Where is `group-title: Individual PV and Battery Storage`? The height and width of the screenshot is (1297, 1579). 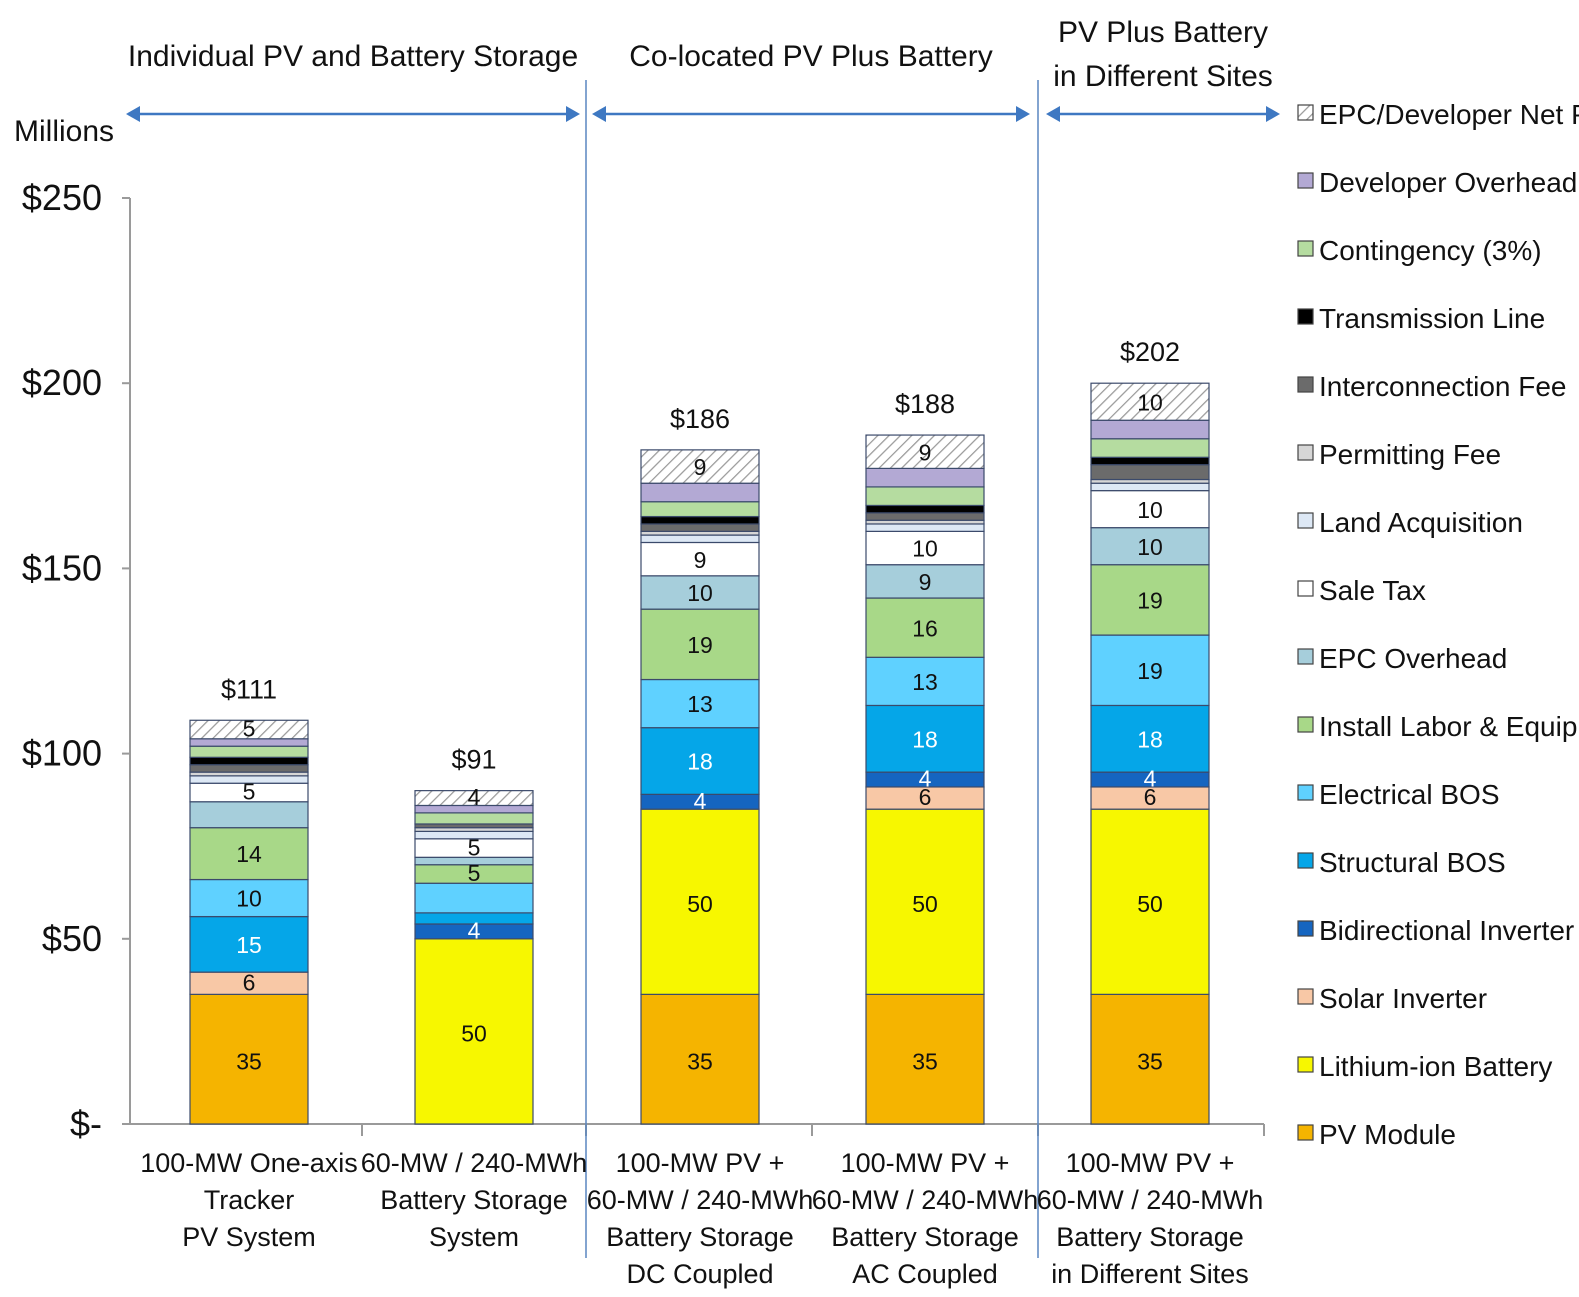 group-title: Individual PV and Battery Storage is located at coordinates (353, 56).